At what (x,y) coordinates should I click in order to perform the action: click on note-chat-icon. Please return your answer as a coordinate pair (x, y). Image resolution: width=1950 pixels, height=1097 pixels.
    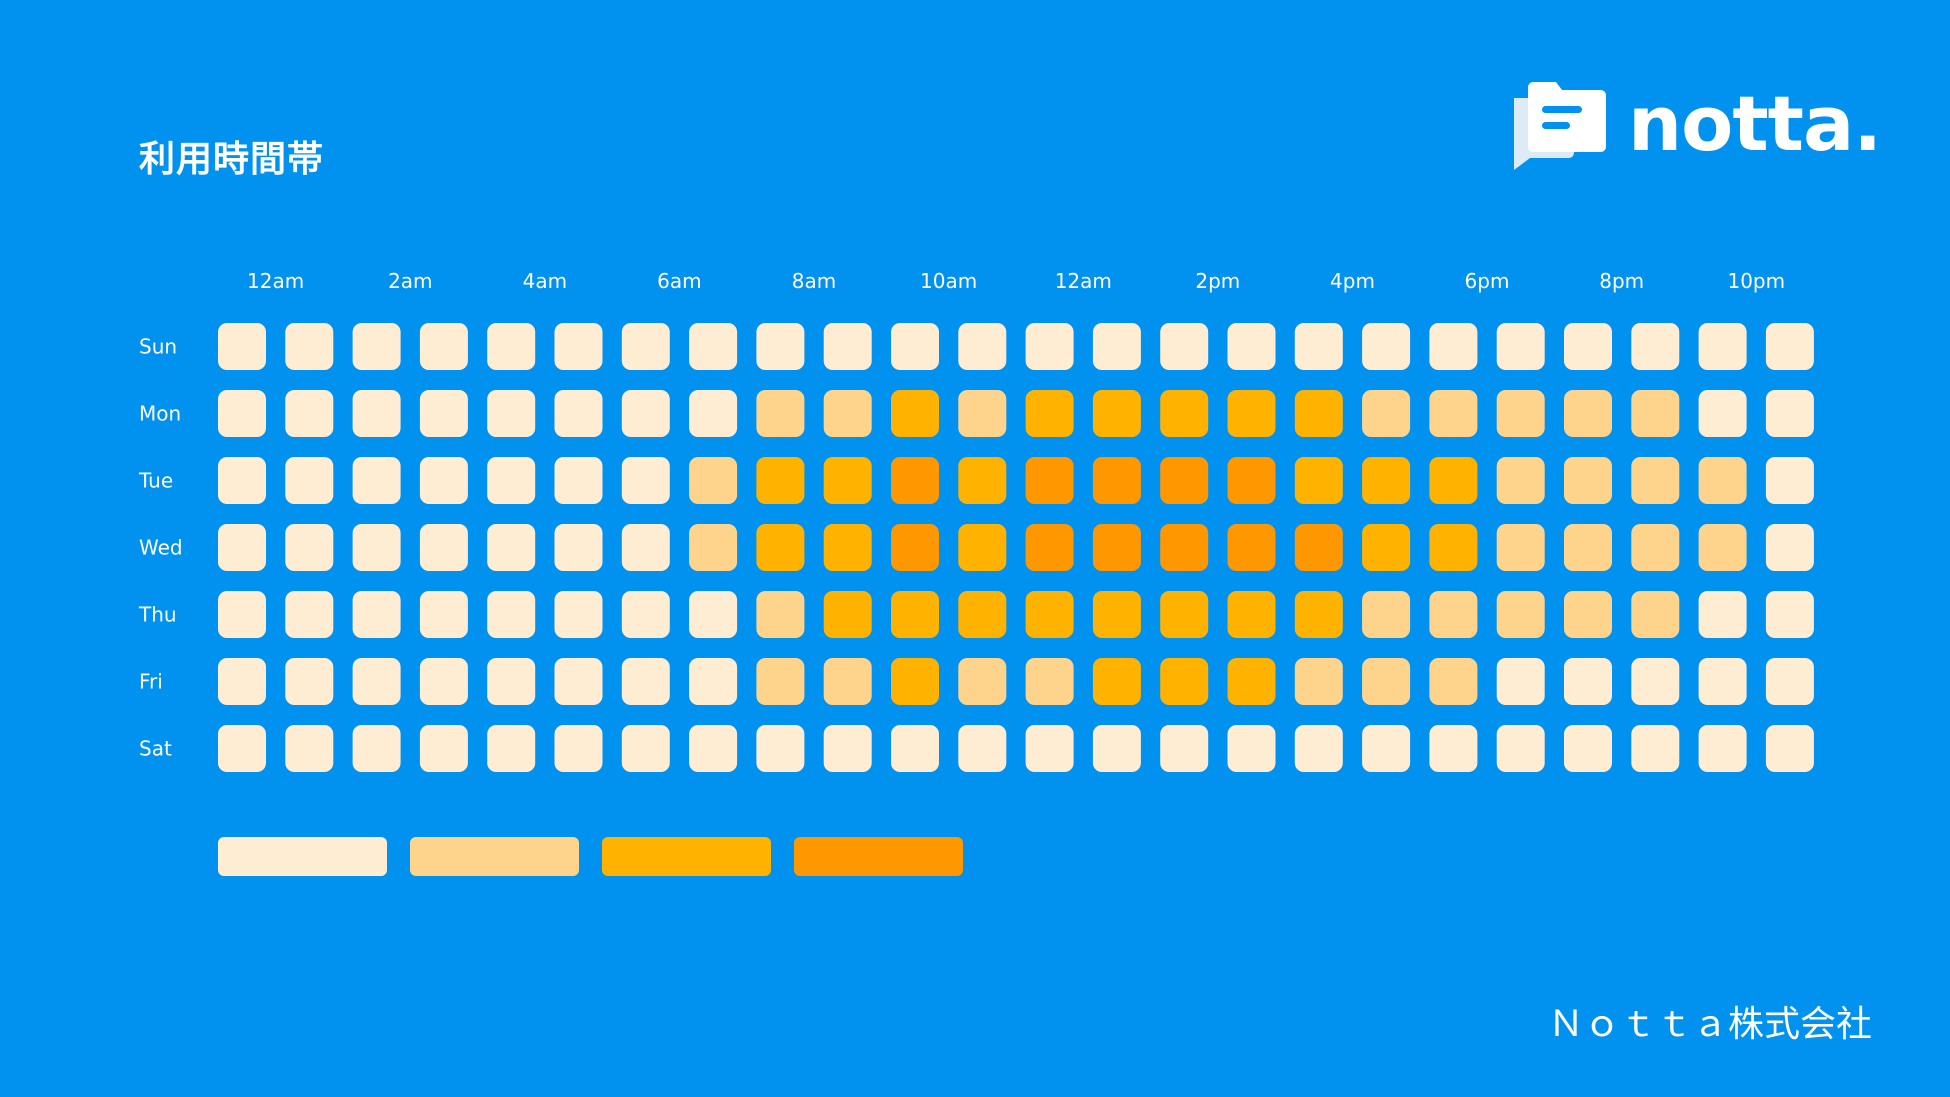
    Looking at the image, I should click on (1560, 126).